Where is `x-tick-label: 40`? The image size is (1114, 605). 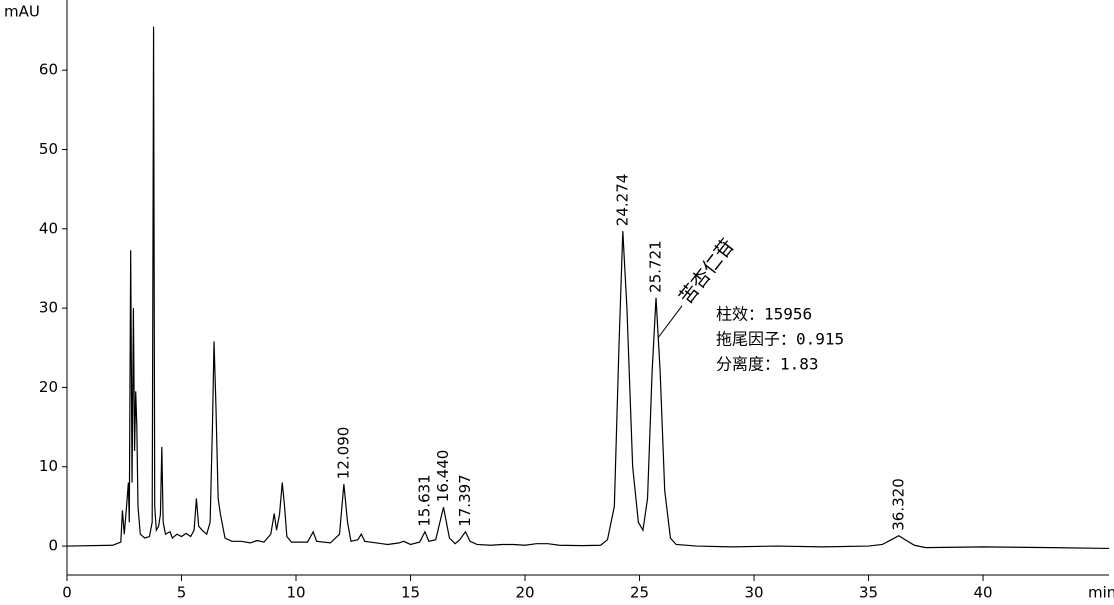
x-tick-label: 40 is located at coordinates (982, 593).